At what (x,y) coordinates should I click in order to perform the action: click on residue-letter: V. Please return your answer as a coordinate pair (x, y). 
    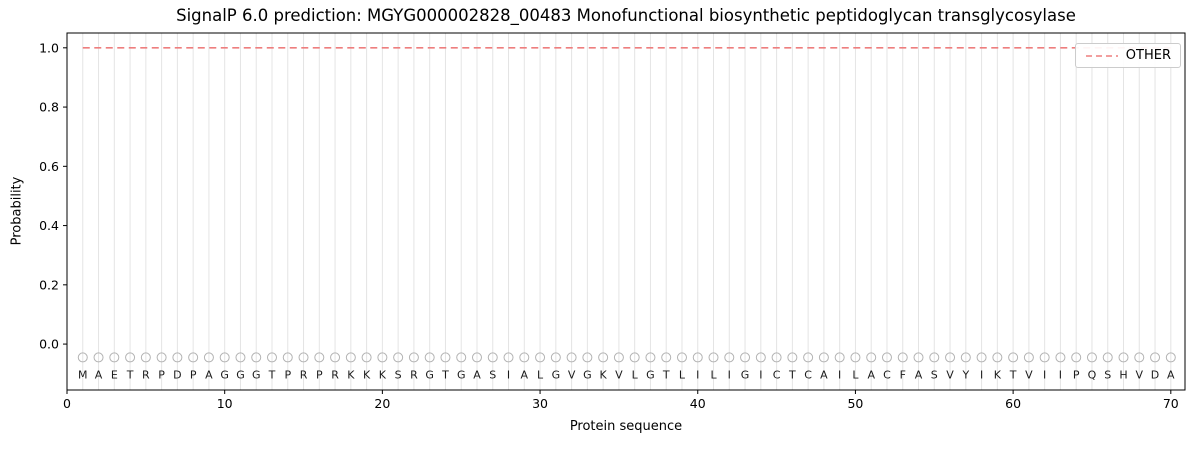
    Looking at the image, I should click on (950, 374).